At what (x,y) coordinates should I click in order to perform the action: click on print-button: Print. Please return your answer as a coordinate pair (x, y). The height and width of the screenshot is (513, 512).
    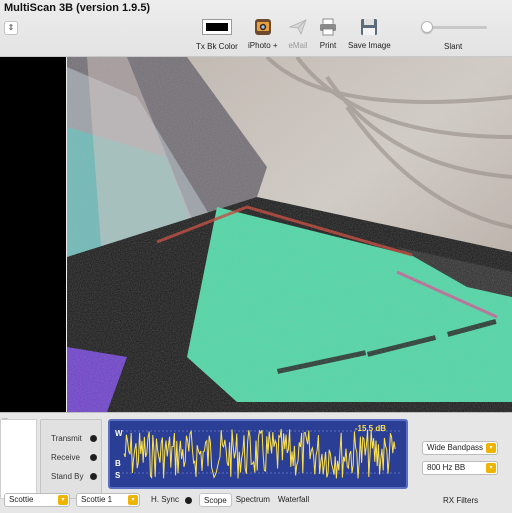
    Looking at the image, I should click on (328, 33).